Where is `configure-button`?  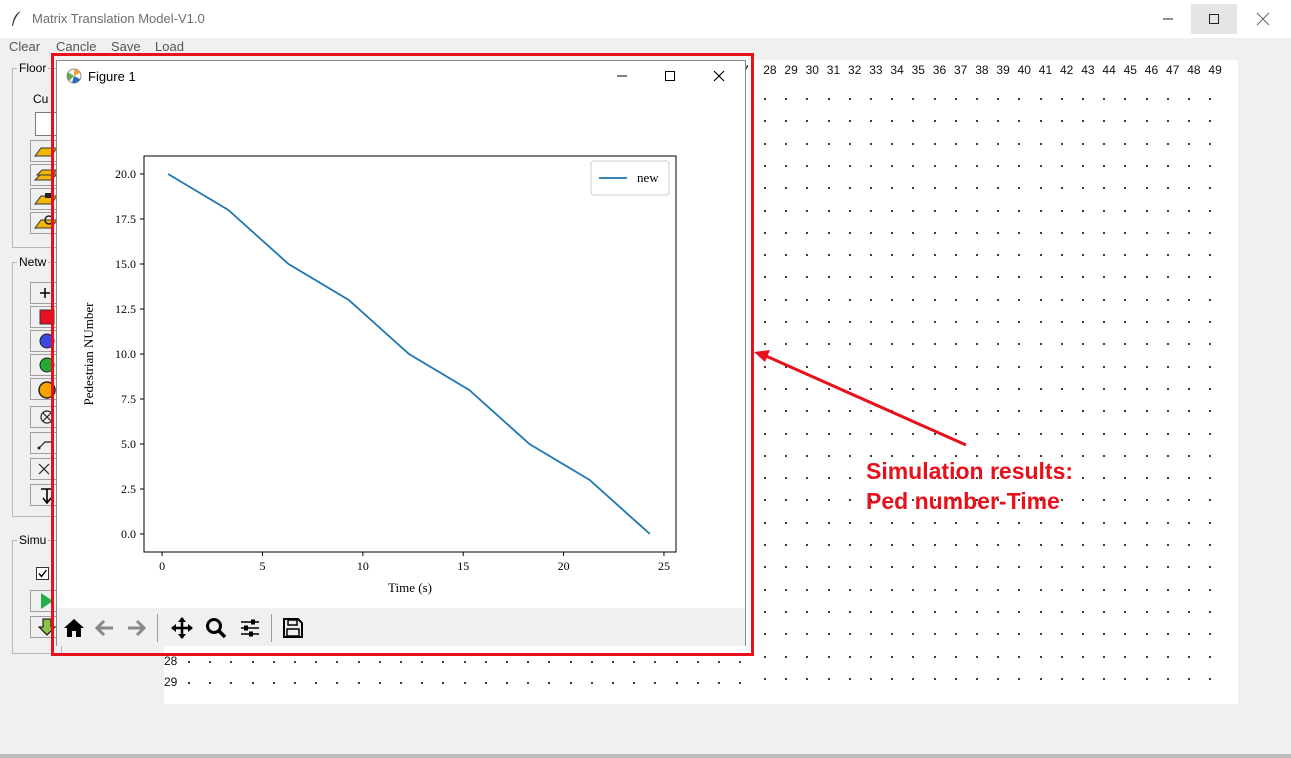 configure-button is located at coordinates (250, 628).